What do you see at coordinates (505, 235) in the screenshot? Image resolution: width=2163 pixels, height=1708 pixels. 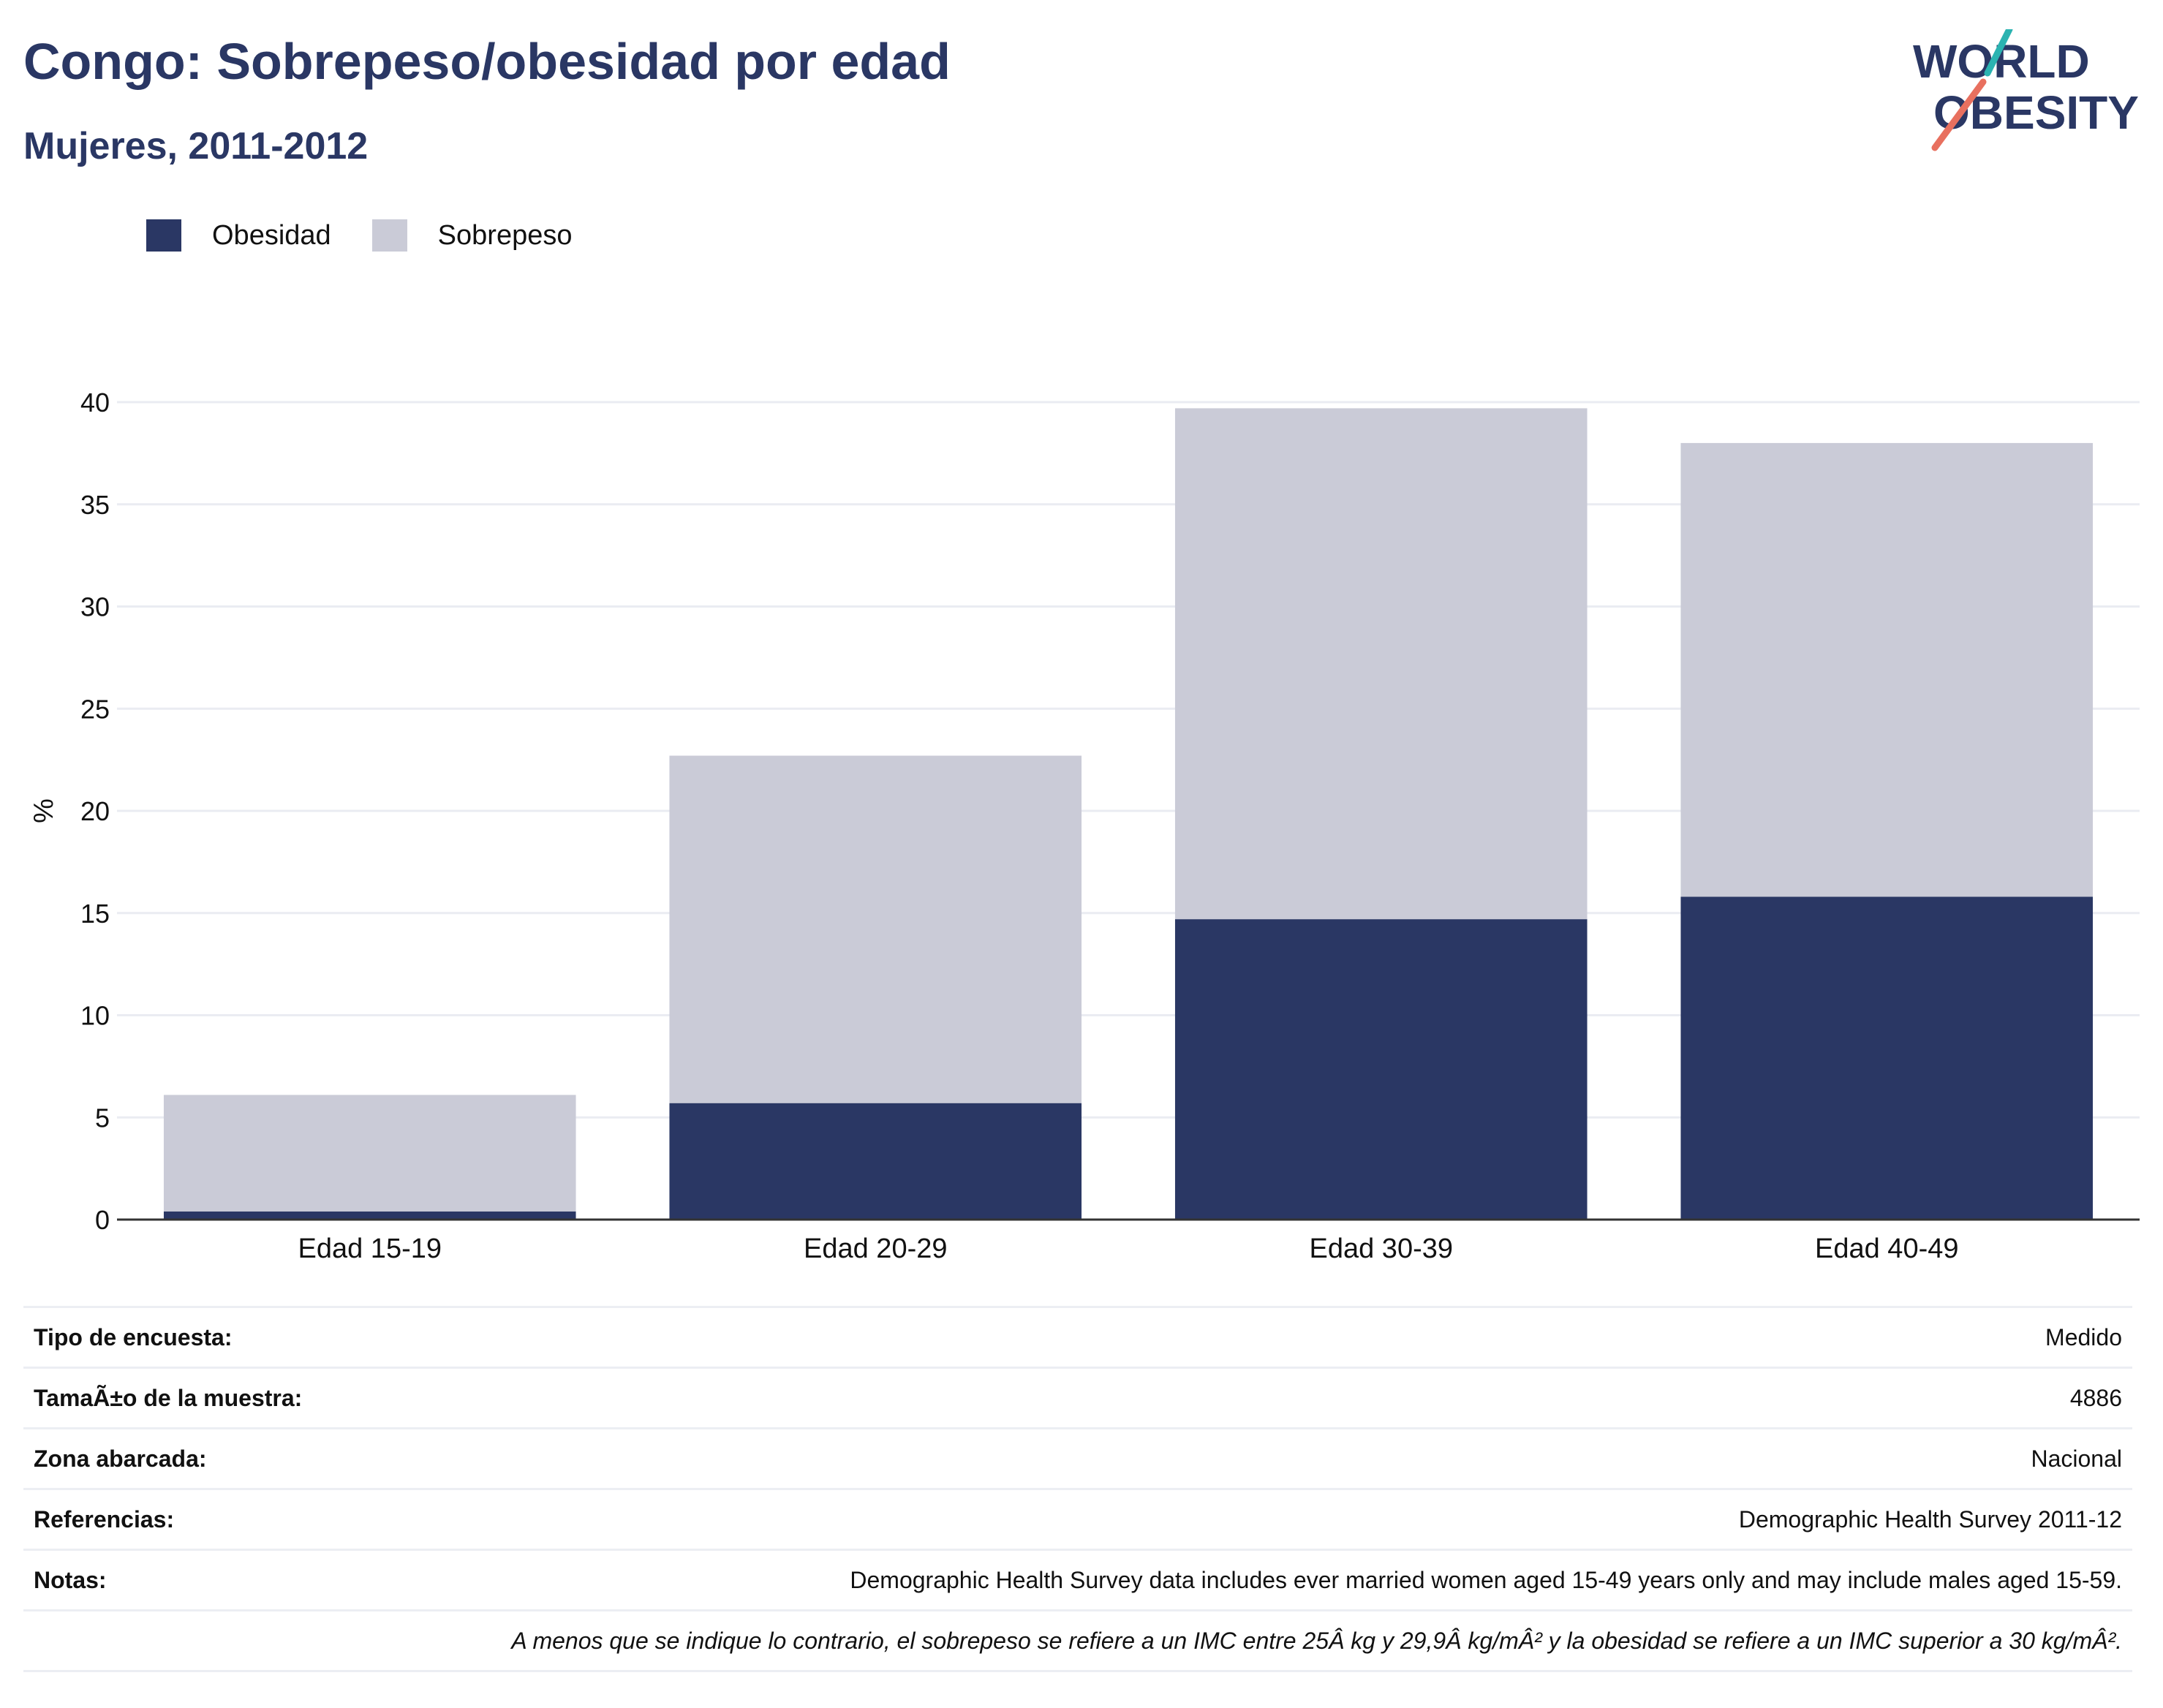 I see `legend-label-sobrepeso: Sobrepeso` at bounding box center [505, 235].